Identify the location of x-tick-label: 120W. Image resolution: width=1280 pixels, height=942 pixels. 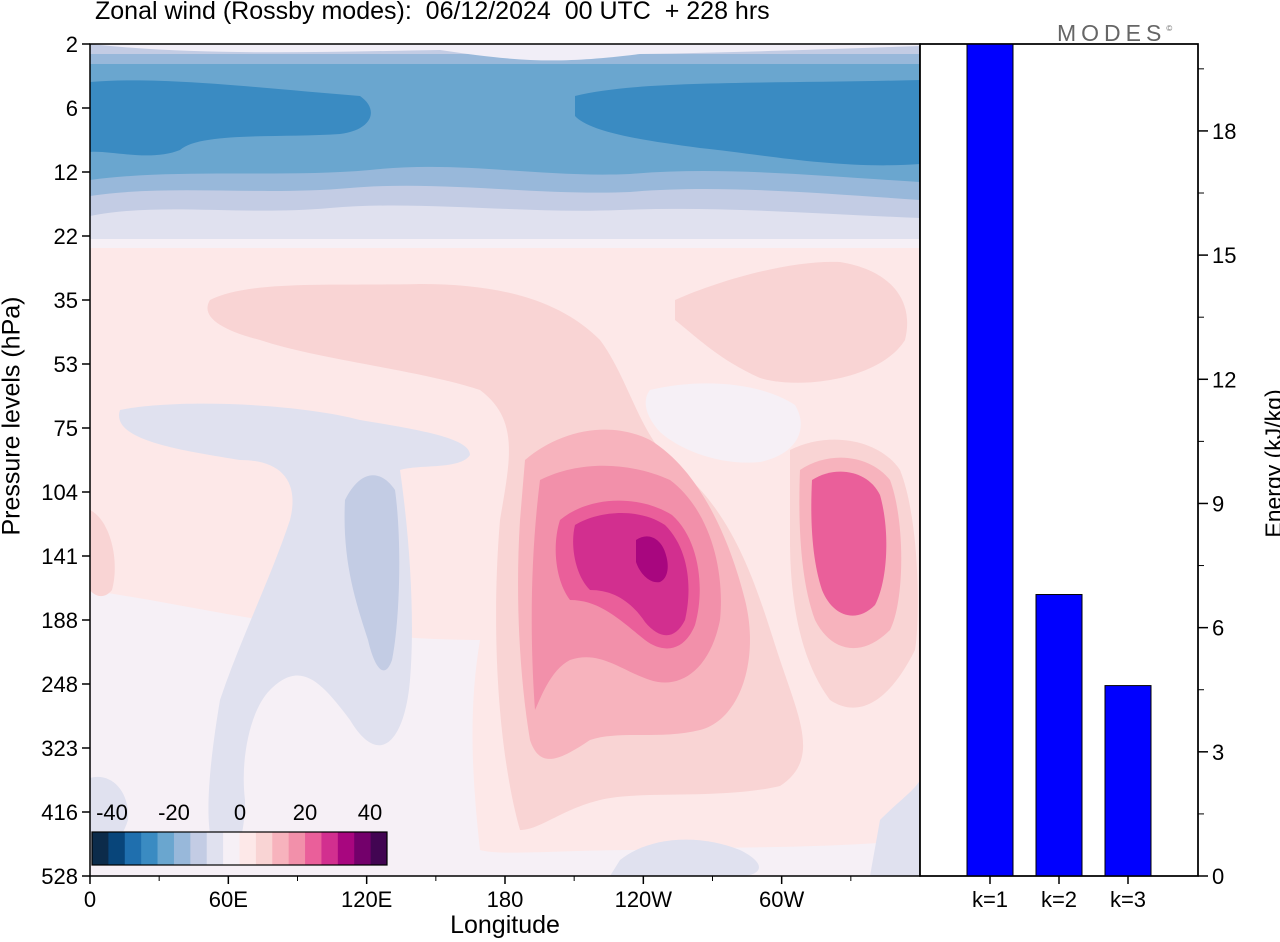
(644, 899).